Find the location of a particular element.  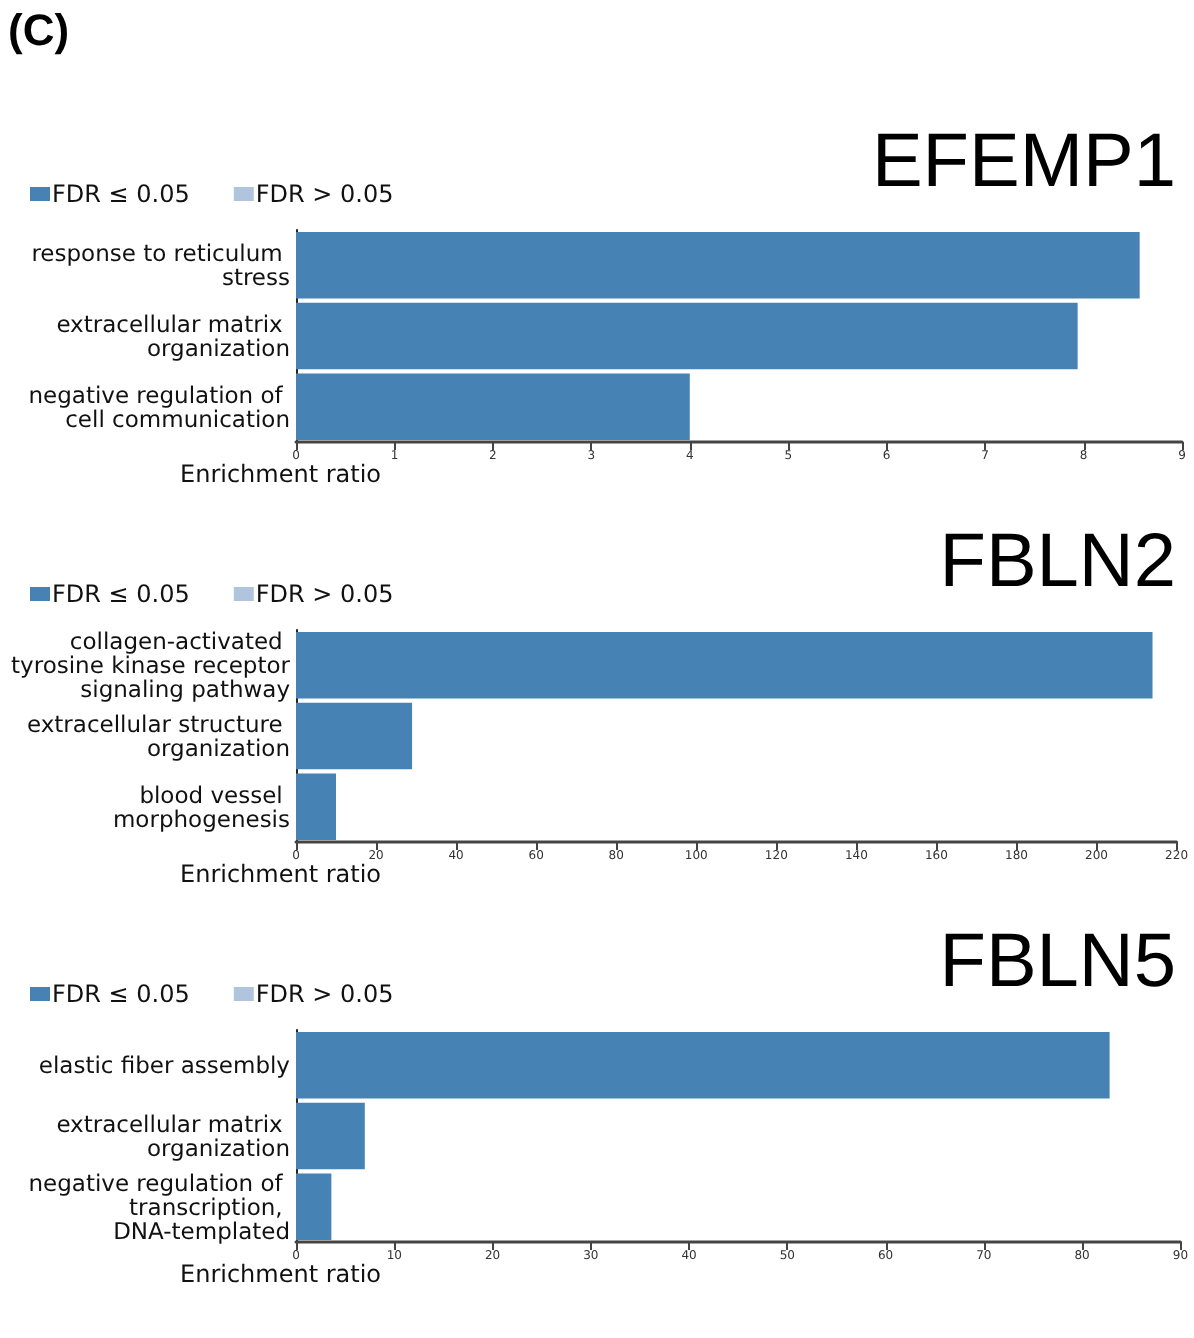

chart-title: FBLN5 is located at coordinates (1058, 962).